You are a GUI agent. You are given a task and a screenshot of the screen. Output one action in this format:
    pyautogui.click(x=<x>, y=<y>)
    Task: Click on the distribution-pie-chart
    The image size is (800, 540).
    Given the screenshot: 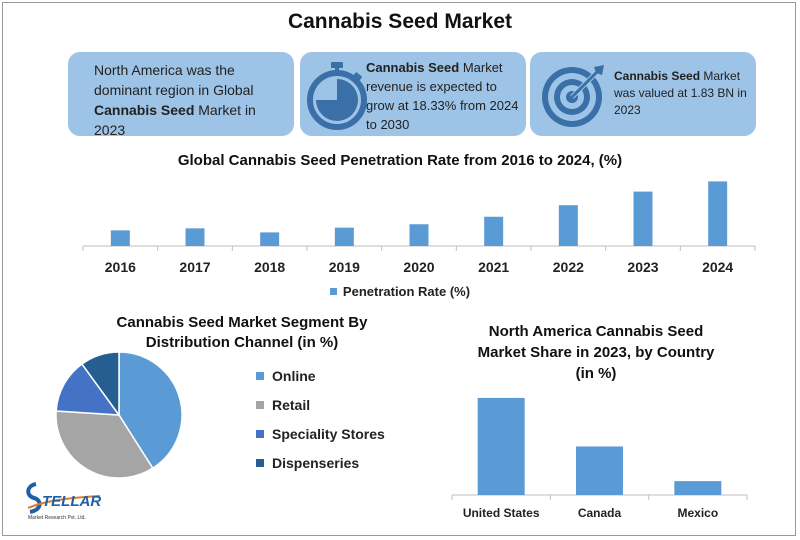 What is the action you would take?
    pyautogui.click(x=119, y=415)
    